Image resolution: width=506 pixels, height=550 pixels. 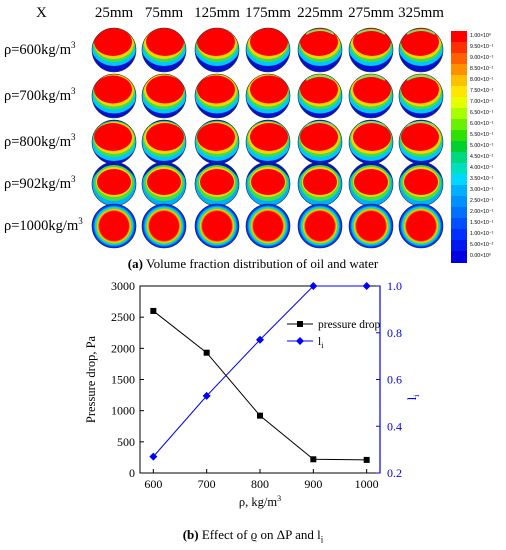 I want to click on colorbar-label: 2.00×10⁻¹, so click(x=482, y=212).